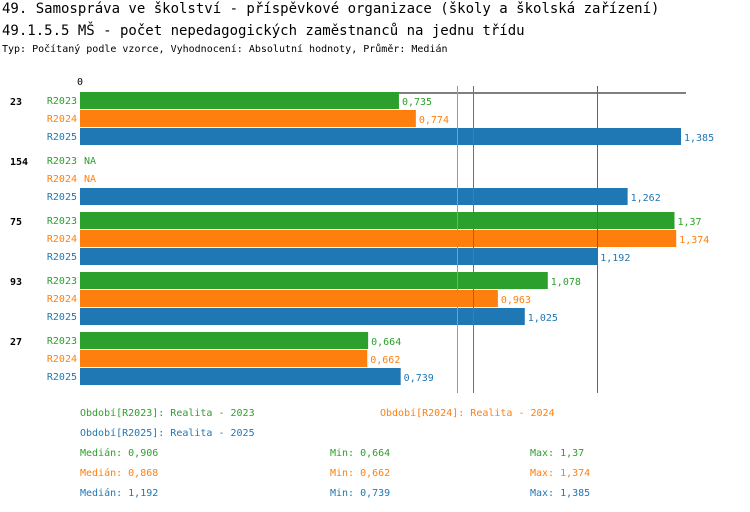  I want to click on stat-min-r2024: Min: 0,662, so click(360, 473).